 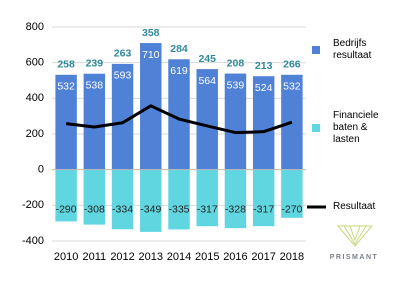 I want to click on total-label: 284, so click(x=179, y=49).